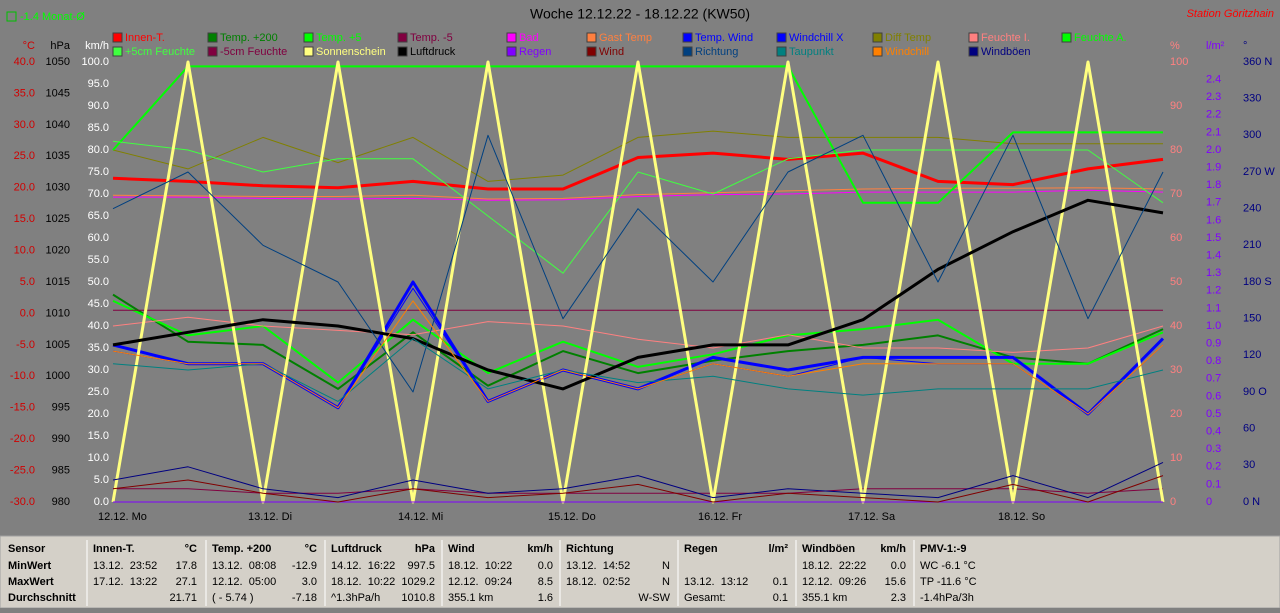  What do you see at coordinates (545, 598) in the screenshot?
I see `stats-cell: 1.6` at bounding box center [545, 598].